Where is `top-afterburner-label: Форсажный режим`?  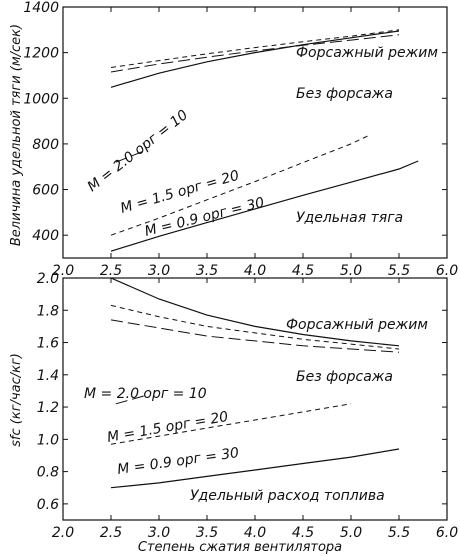
top-afterburner-label: Форсажный режим is located at coordinates (367, 53).